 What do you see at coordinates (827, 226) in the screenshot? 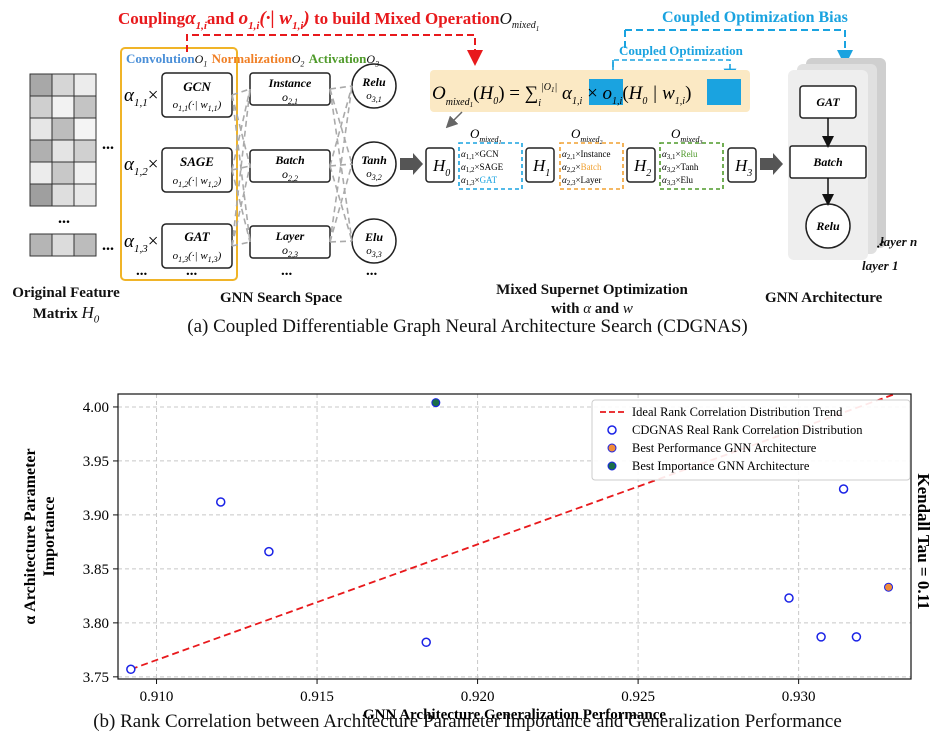
I see `arch-node-3: Relu` at bounding box center [827, 226].